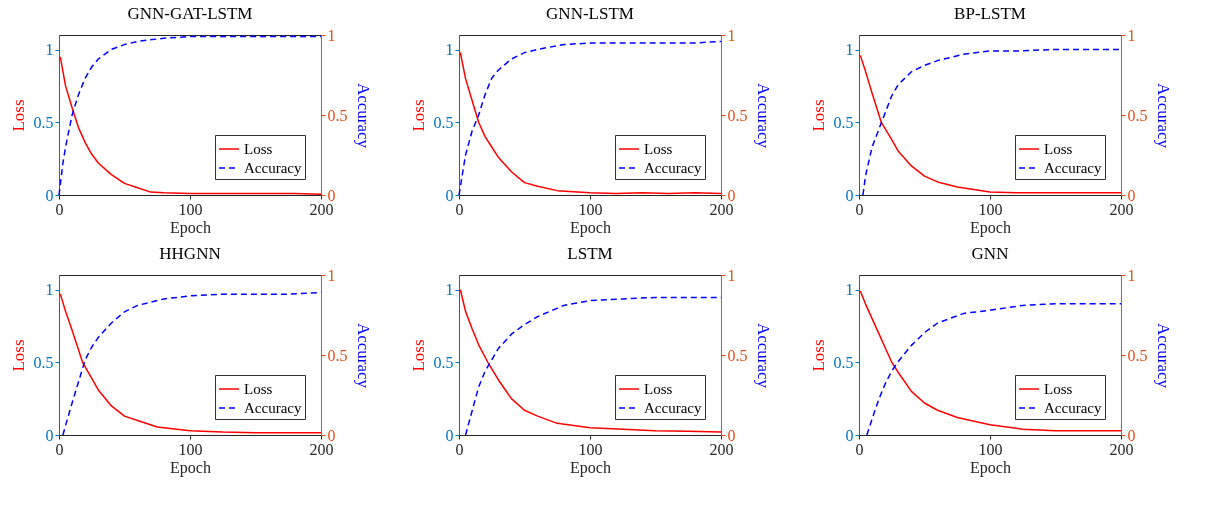  I want to click on chart-title: HHGNN, so click(190, 253).